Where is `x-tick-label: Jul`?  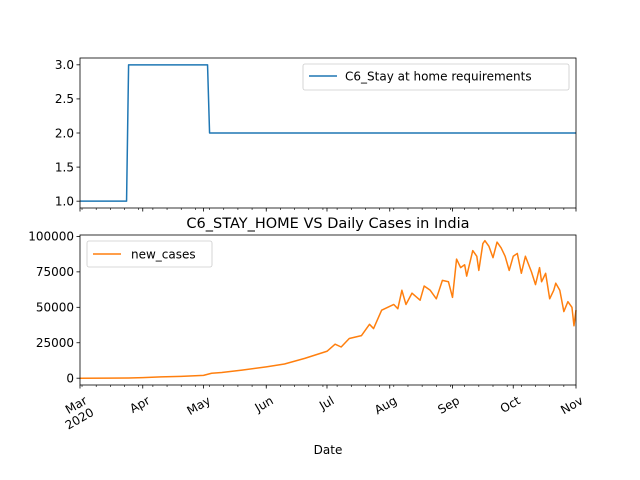 x-tick-label: Jul is located at coordinates (326, 403).